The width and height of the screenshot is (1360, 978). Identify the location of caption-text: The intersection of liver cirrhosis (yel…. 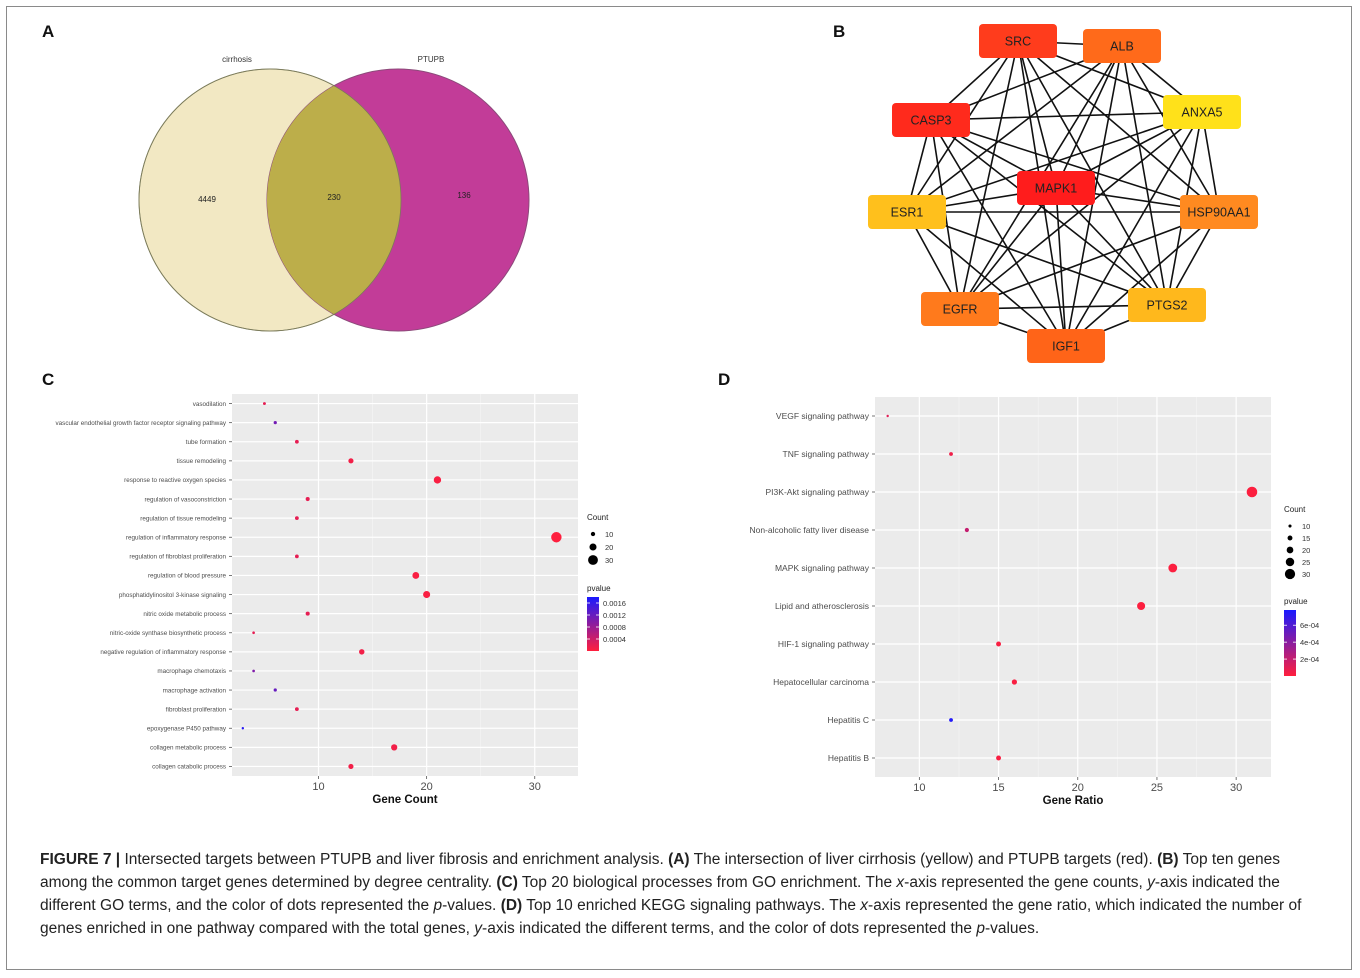
(923, 859).